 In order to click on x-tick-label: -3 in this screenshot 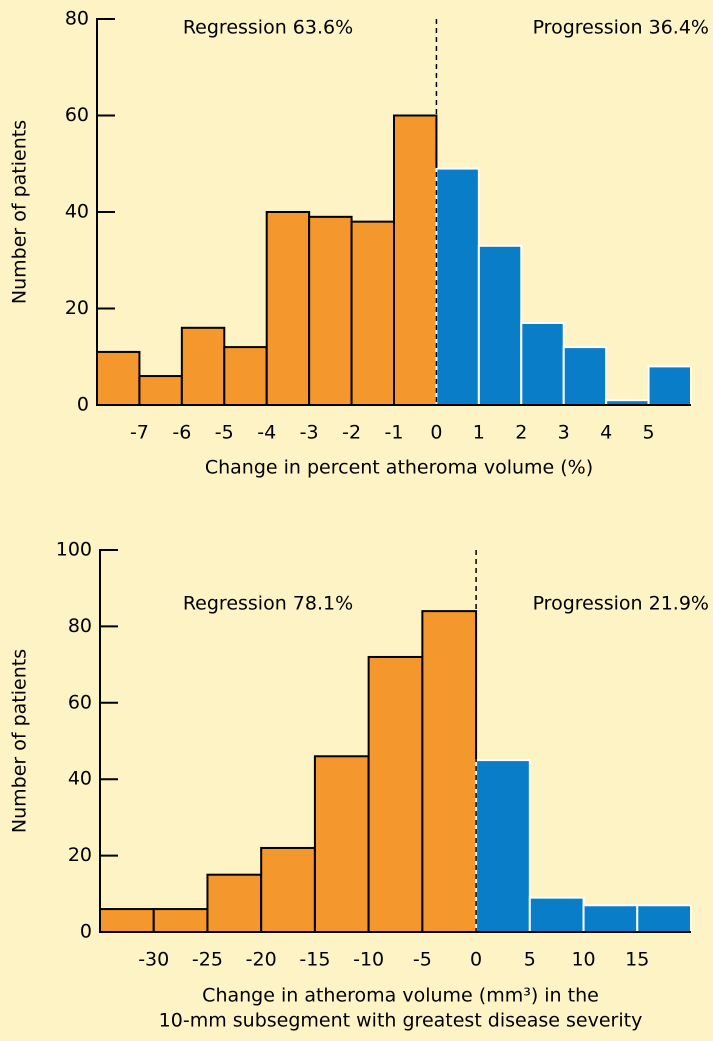, I will do `click(309, 433)`.